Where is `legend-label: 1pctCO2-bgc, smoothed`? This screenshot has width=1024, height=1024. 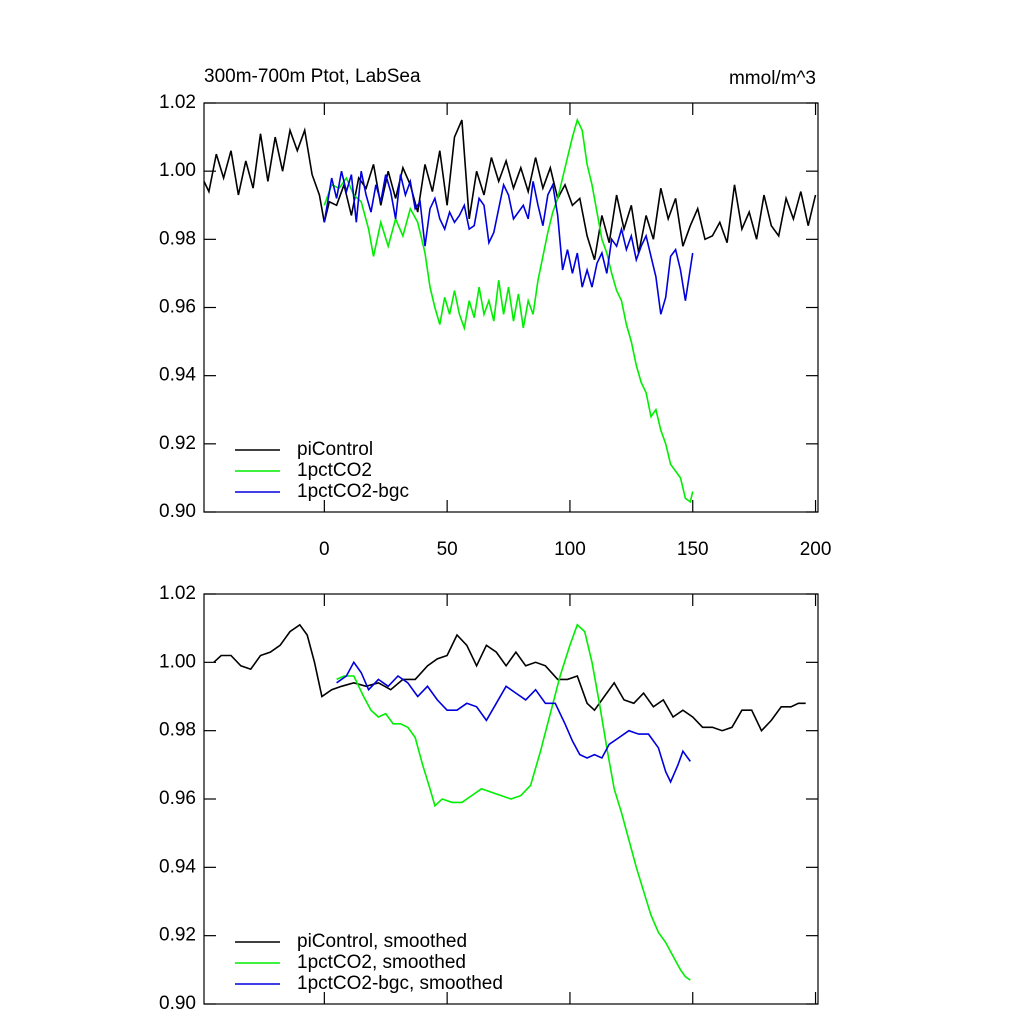
legend-label: 1pctCO2-bgc, smoothed is located at coordinates (400, 983).